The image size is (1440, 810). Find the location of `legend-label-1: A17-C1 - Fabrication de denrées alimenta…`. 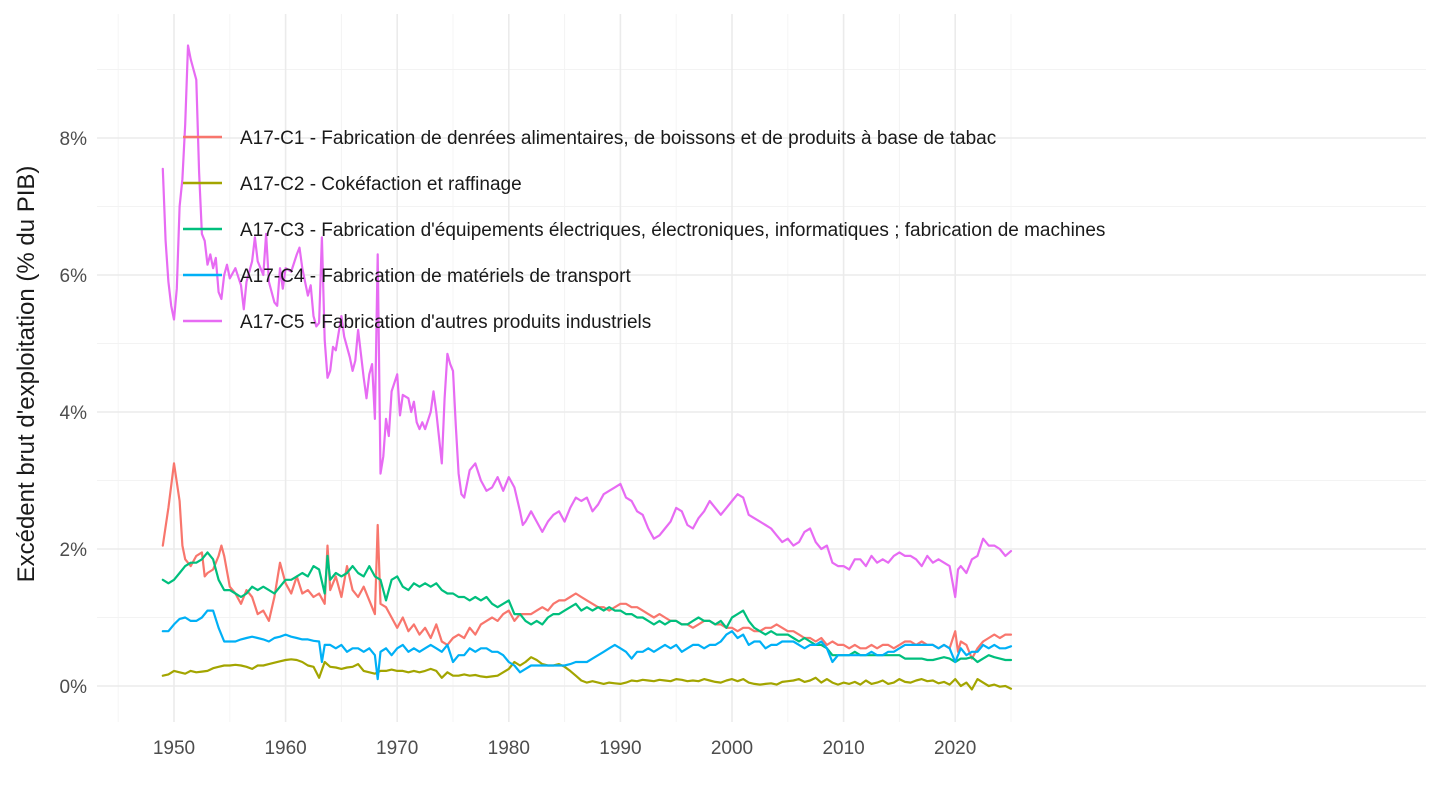

legend-label-1: A17-C1 - Fabrication de denrées alimenta… is located at coordinates (618, 138).